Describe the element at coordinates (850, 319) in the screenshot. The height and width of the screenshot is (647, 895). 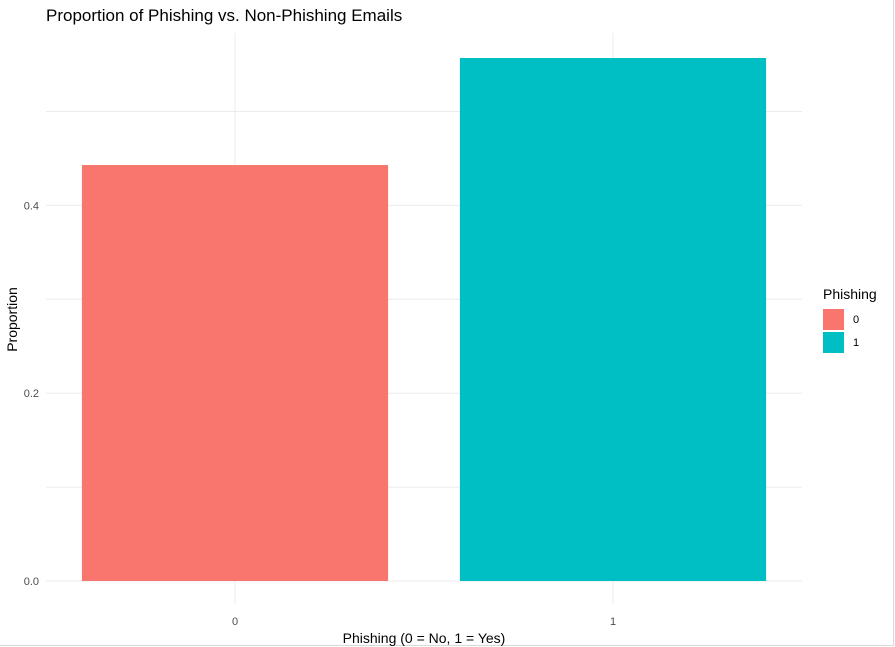
I see `legend-item-0: 0` at that location.